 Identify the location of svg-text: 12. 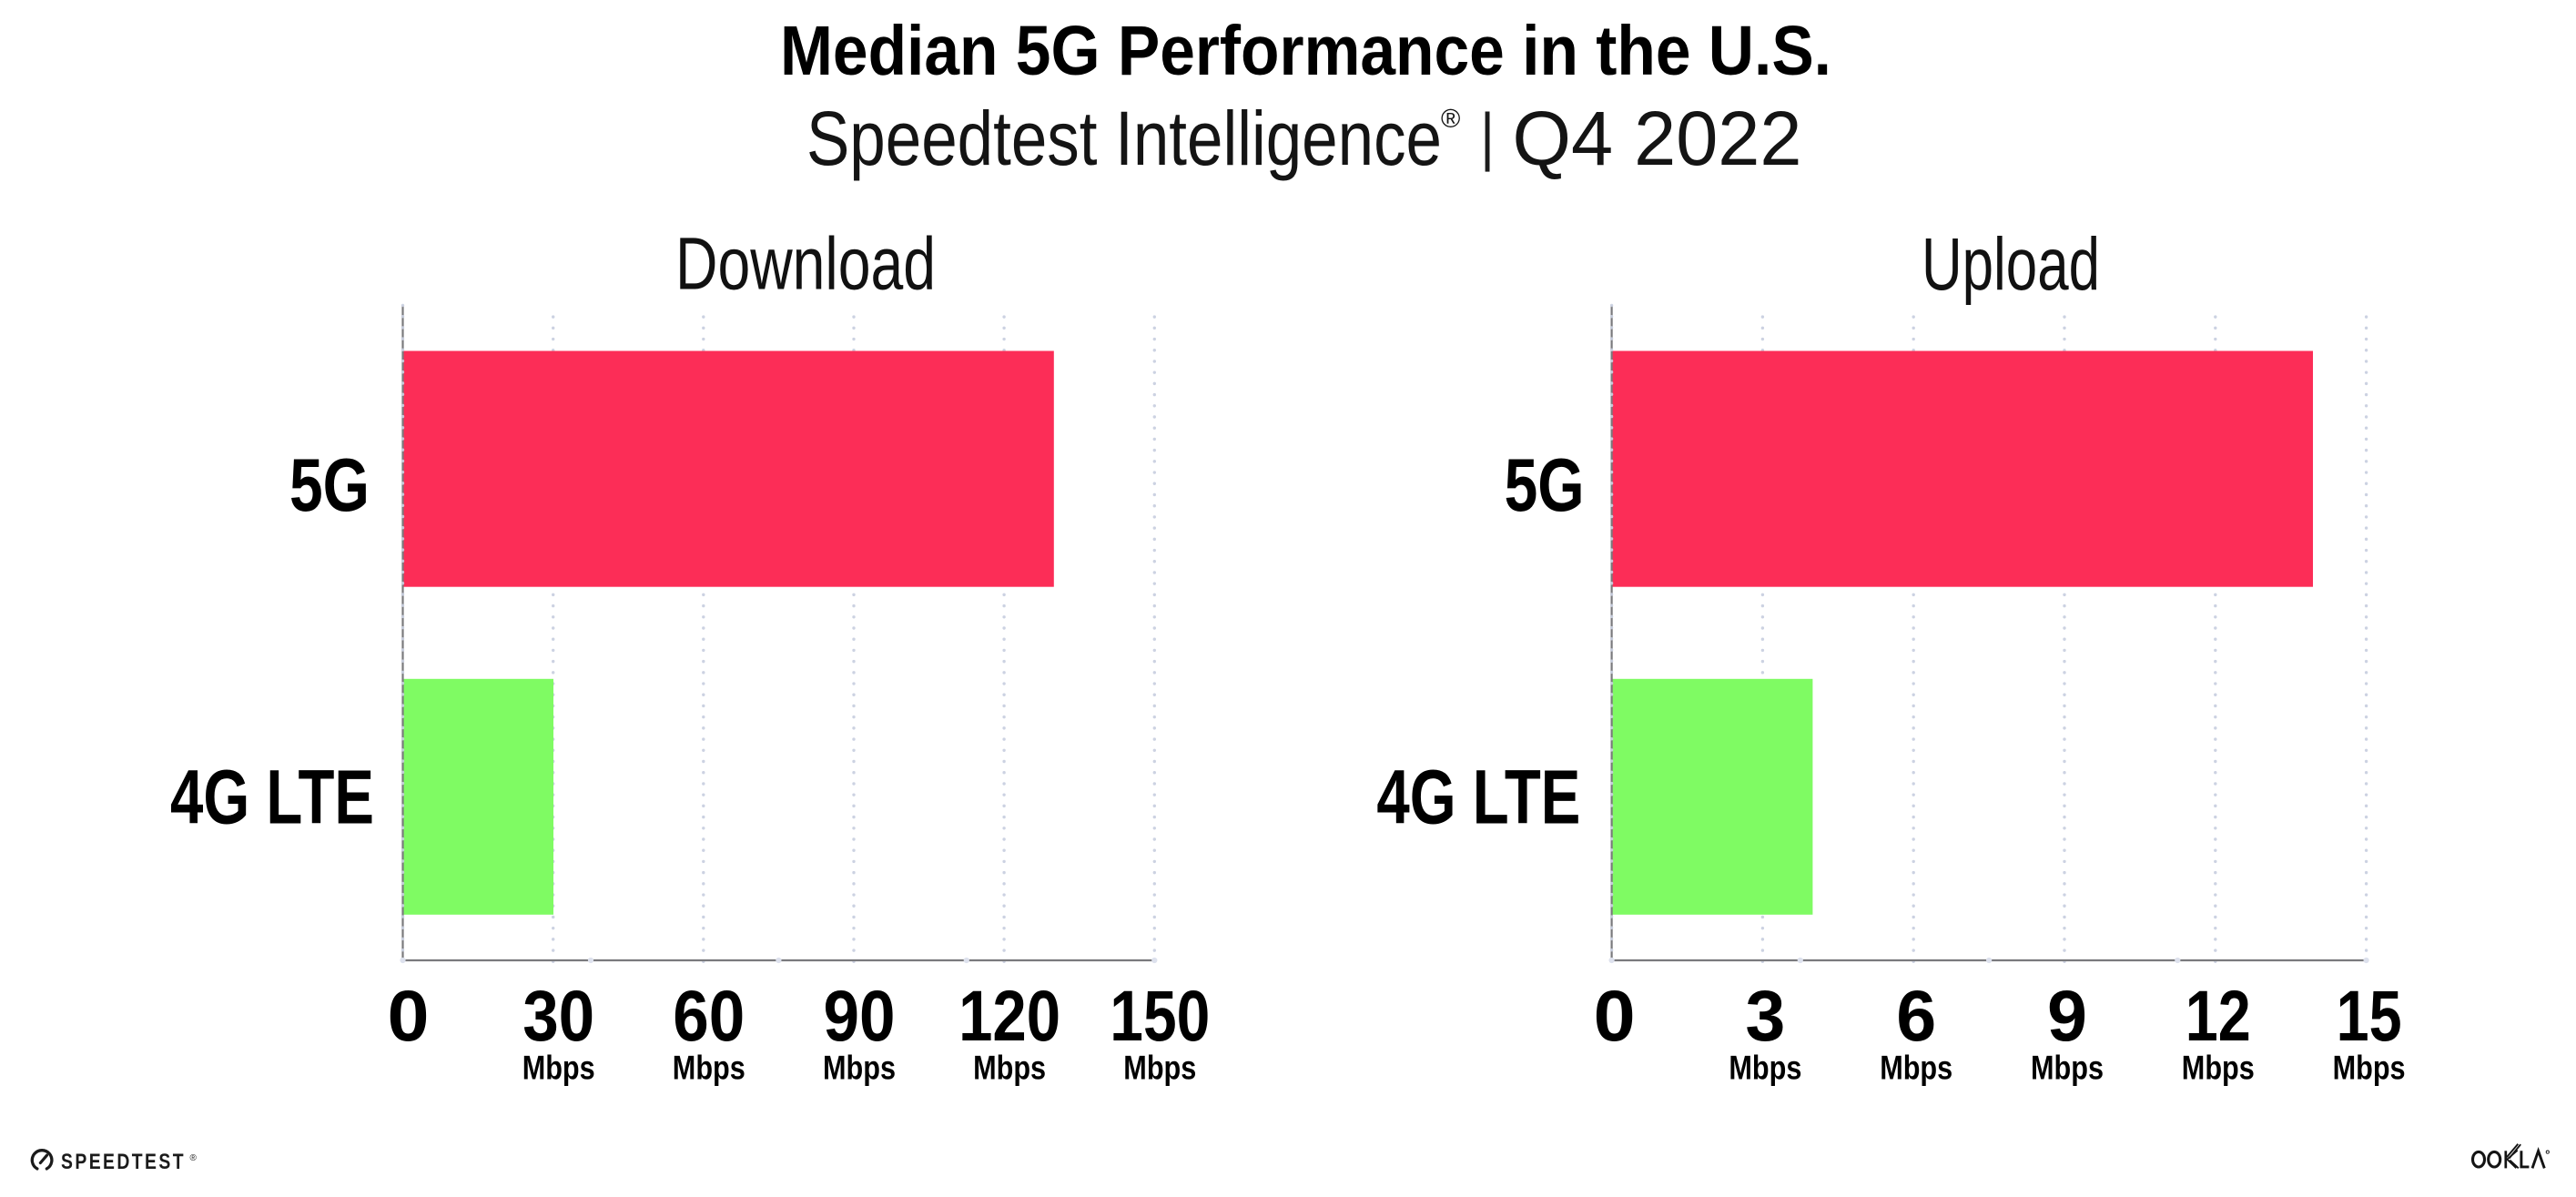
(2218, 1015).